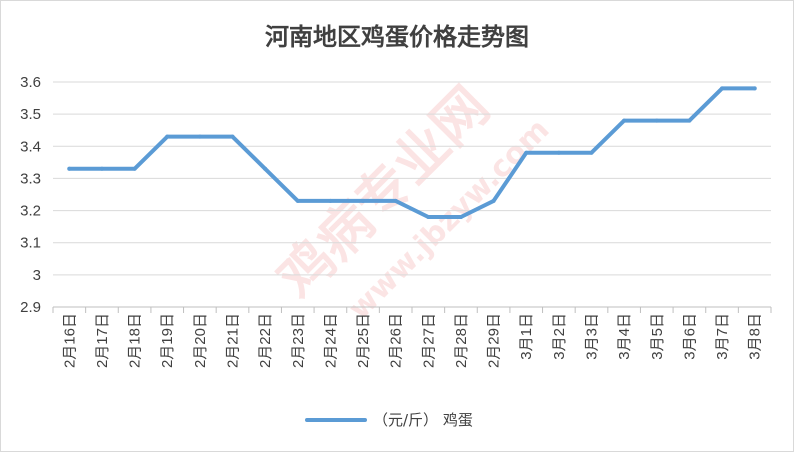 This screenshot has width=794, height=452. I want to click on y-tick-label: 3.3, so click(30, 178).